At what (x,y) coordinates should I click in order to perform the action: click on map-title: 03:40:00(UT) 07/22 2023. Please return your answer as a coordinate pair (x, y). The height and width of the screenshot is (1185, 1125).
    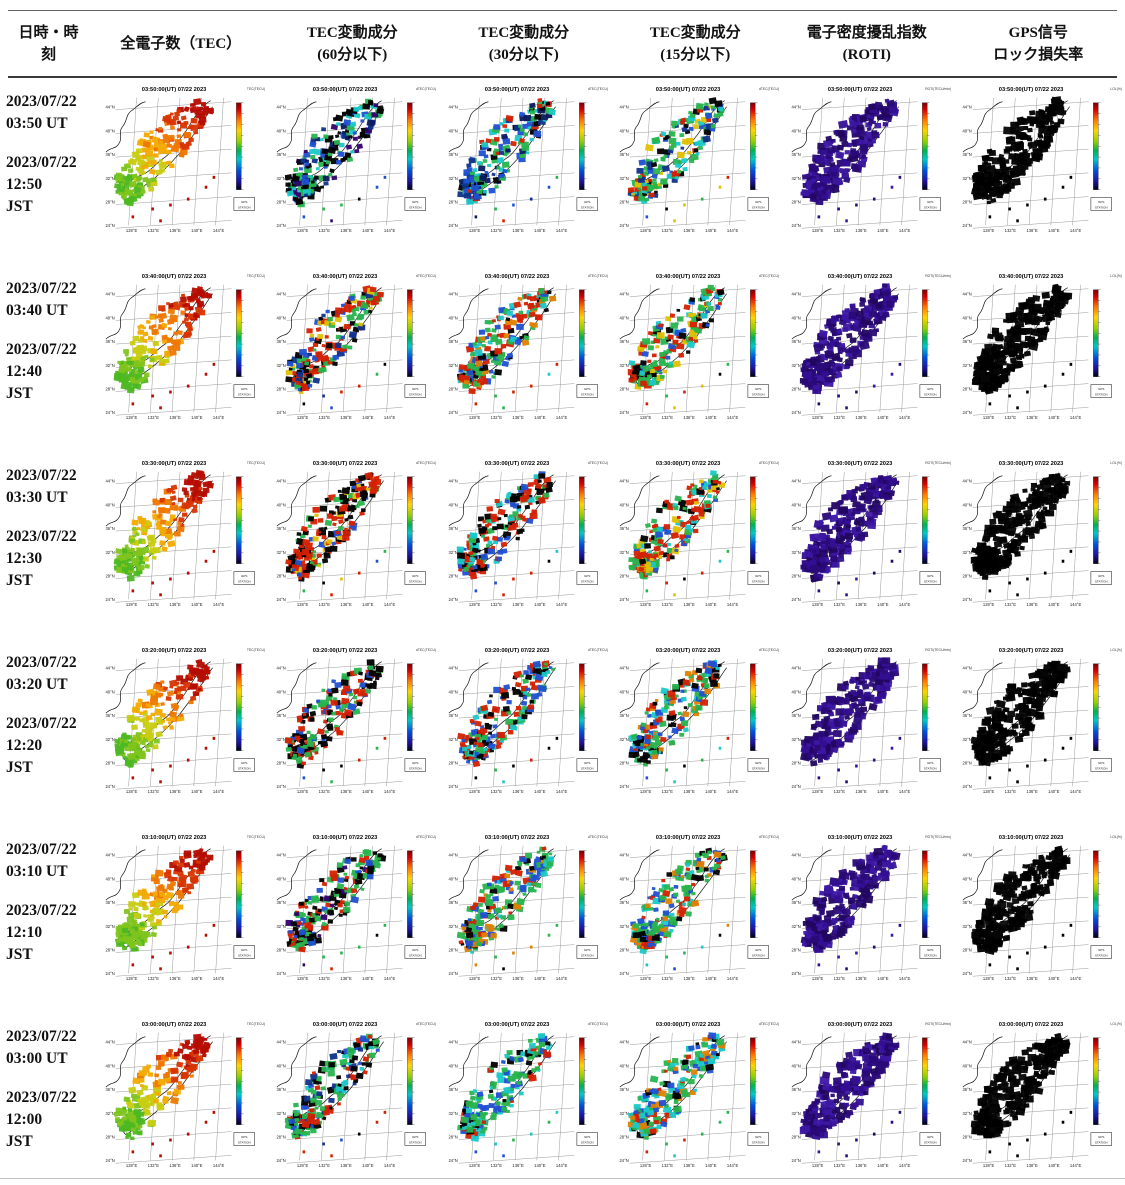
    Looking at the image, I should click on (517, 277).